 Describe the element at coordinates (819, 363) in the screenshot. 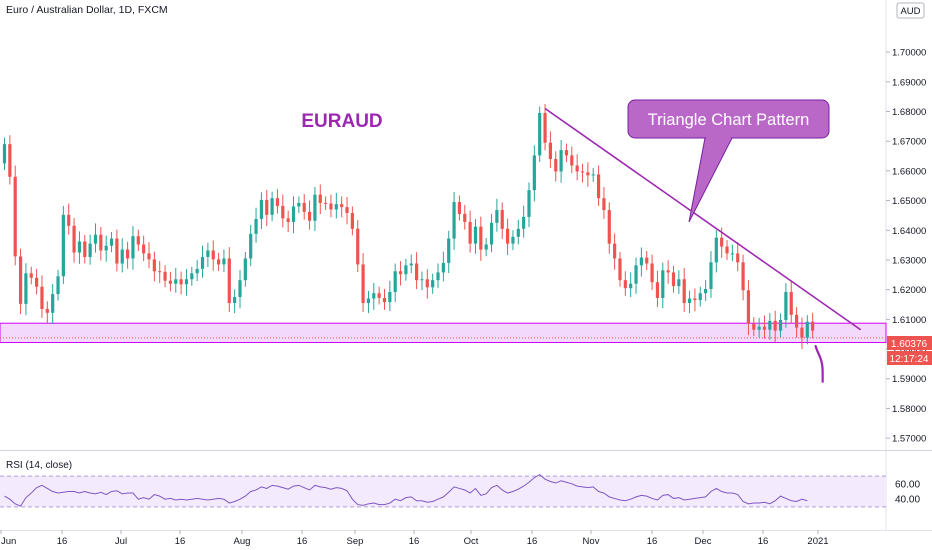

I see `projection-arrow` at that location.